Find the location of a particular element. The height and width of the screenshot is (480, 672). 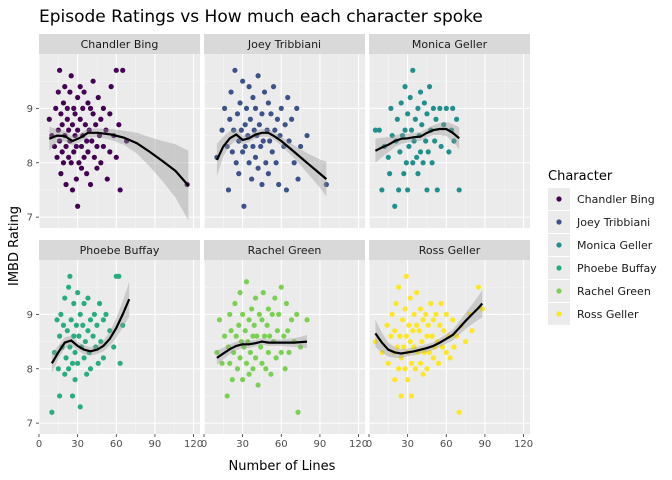

legend-label-monica-geller: Monica Geller is located at coordinates (615, 245).